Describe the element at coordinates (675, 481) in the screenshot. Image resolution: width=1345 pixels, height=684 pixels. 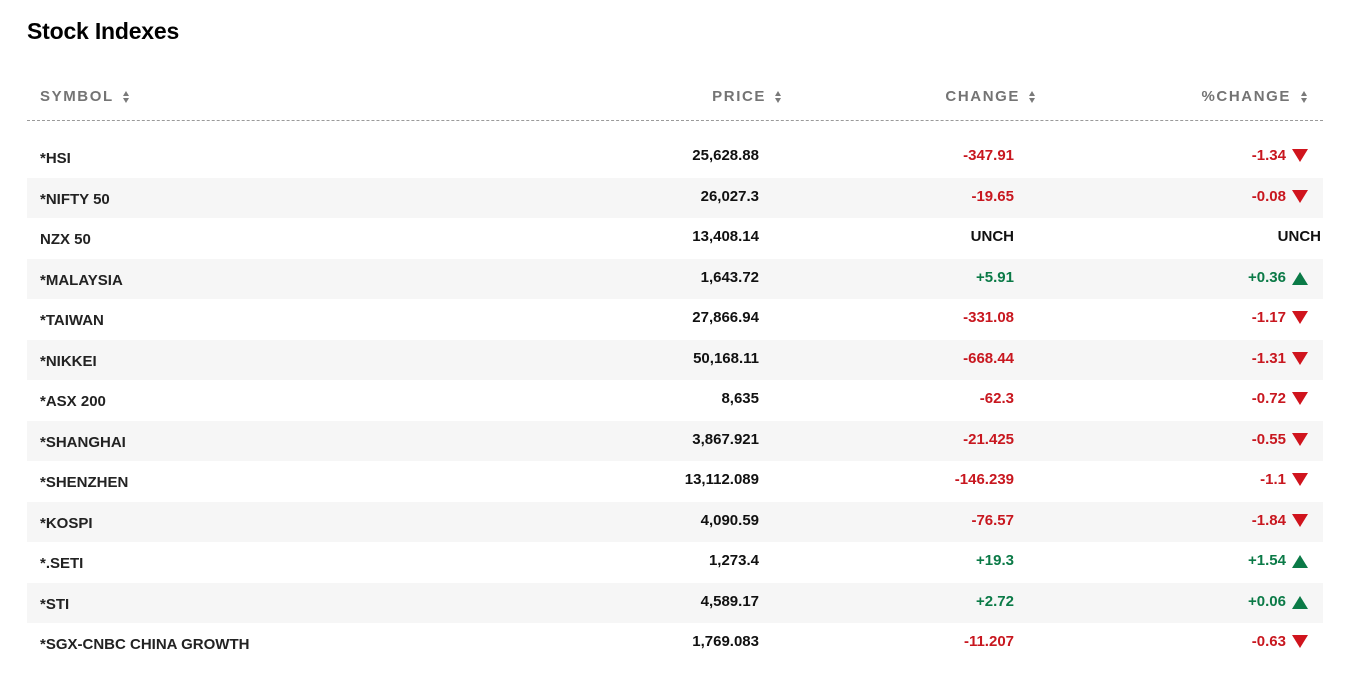
I see `table-row: *SHENZHEN 13,112.089 -146.239 -1.1` at that location.